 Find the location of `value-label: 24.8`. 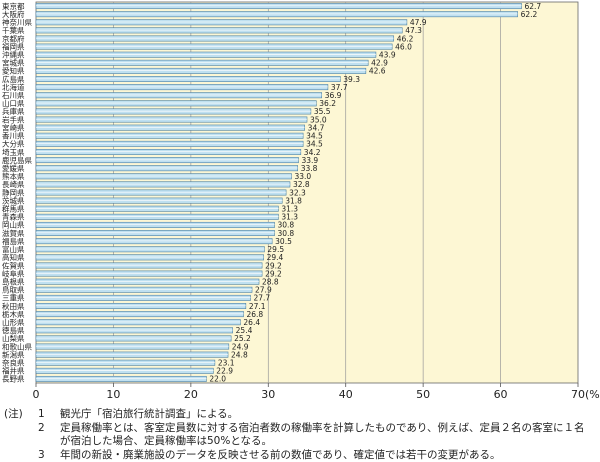

value-label: 24.8 is located at coordinates (239, 354).